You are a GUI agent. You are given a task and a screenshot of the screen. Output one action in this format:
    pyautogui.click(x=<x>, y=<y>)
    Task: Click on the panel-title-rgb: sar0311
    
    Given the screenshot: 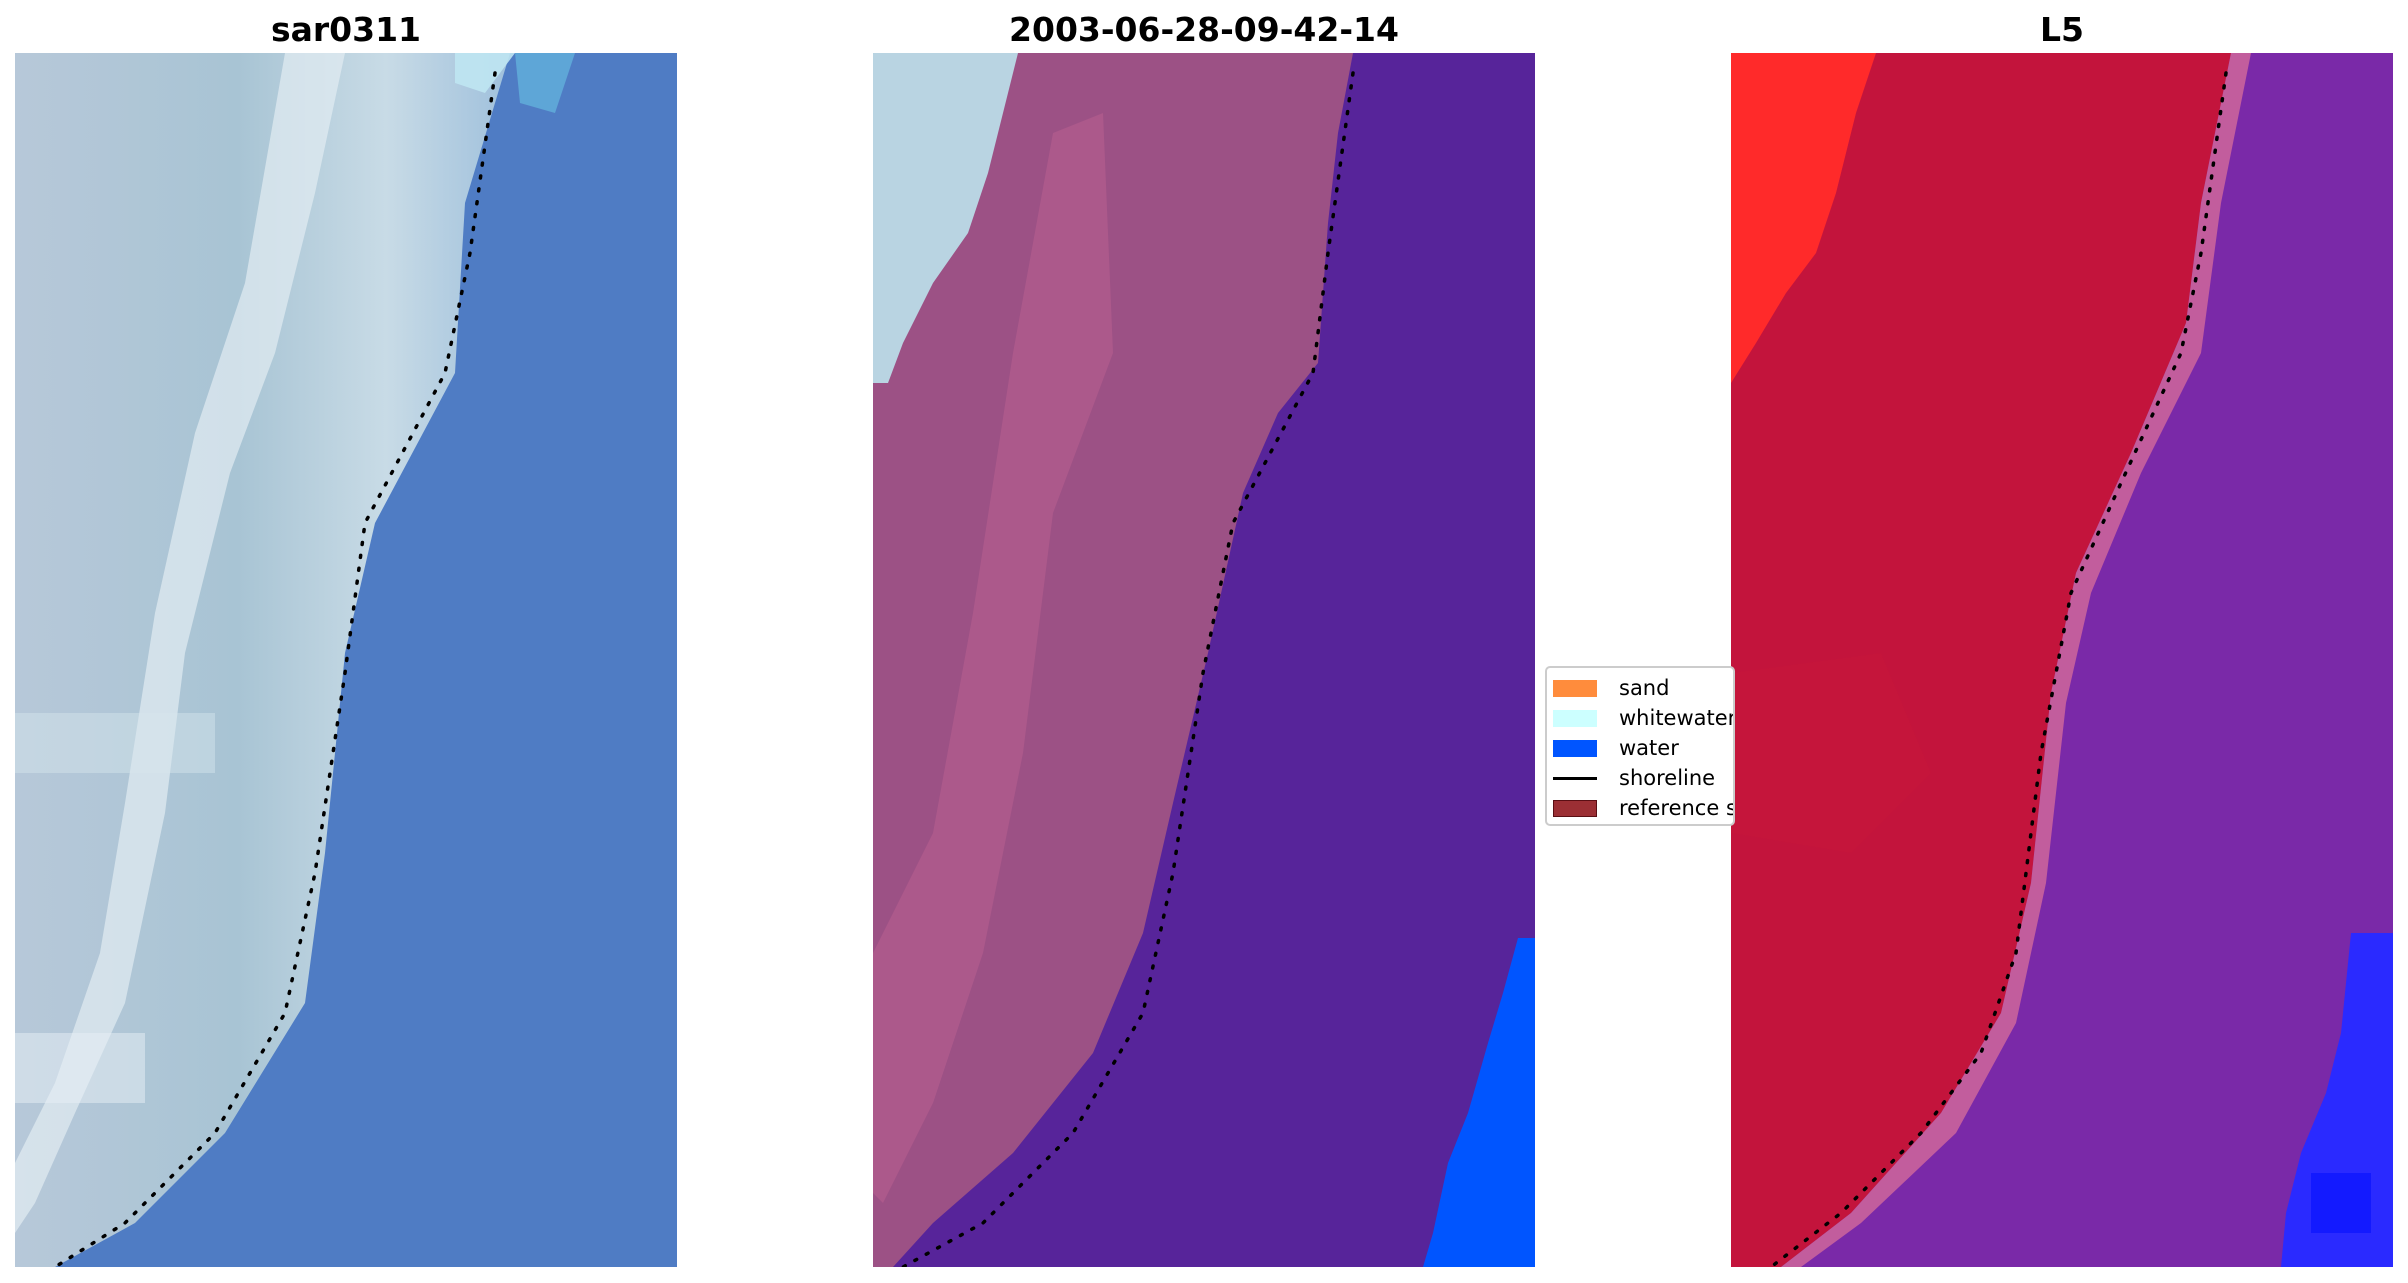 What is the action you would take?
    pyautogui.click(x=346, y=29)
    